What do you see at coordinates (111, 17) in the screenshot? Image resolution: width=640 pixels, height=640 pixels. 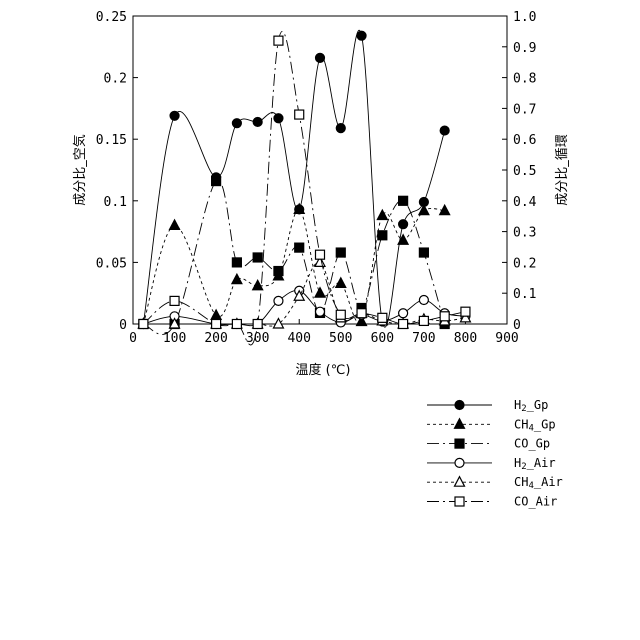 I see `y-left-tick-label: 0.25` at bounding box center [111, 17].